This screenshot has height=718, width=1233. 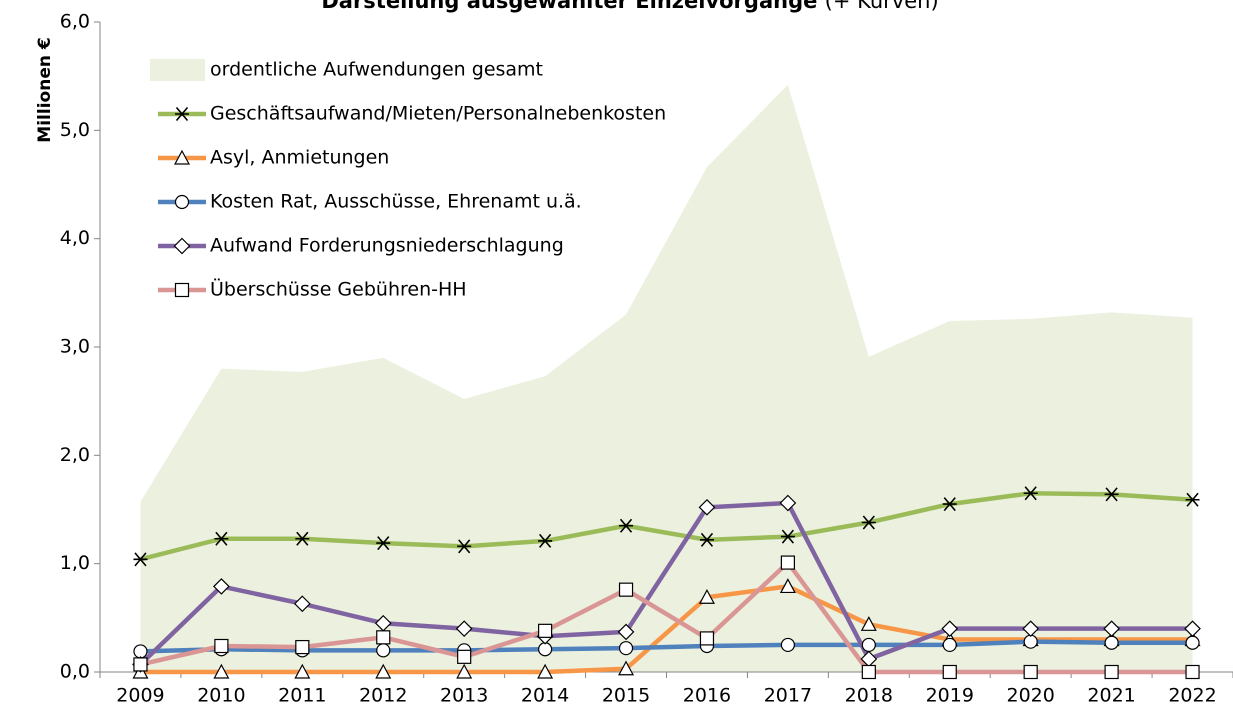 I want to click on x-tick-label: 2017, so click(x=788, y=696).